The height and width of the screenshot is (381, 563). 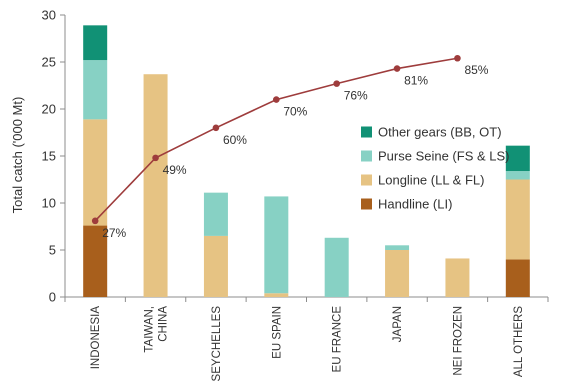 What do you see at coordinates (338, 339) in the screenshot?
I see `x-tick-label: EU FRANCE` at bounding box center [338, 339].